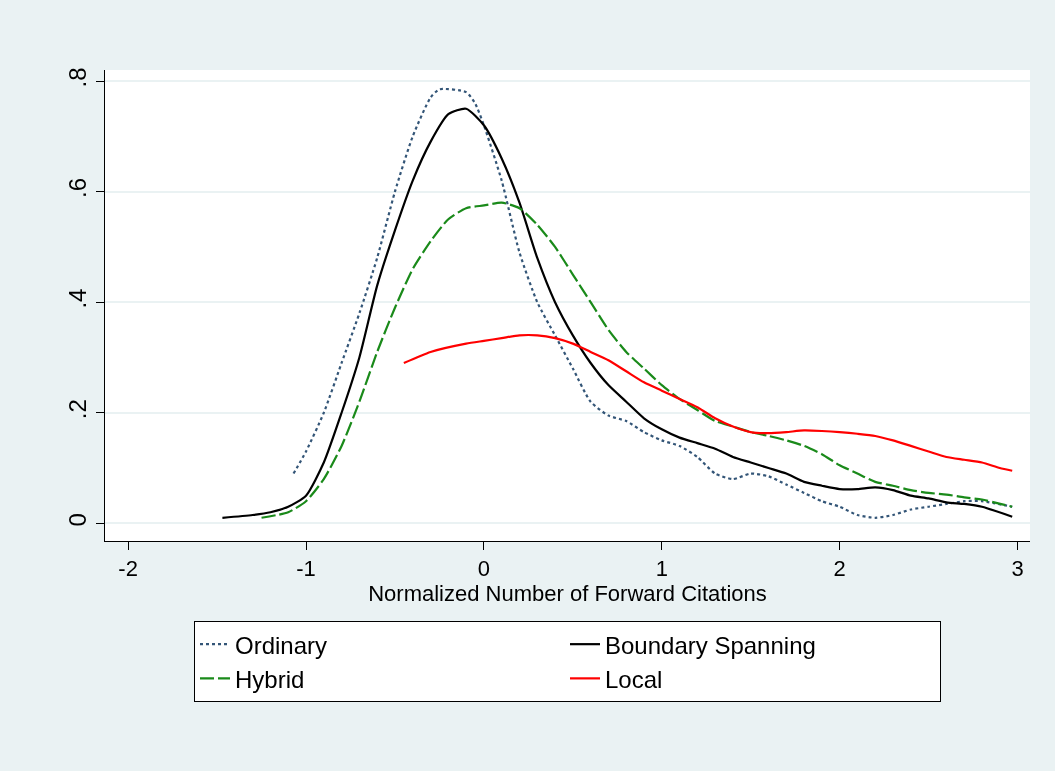 The width and height of the screenshot is (1055, 771). I want to click on x-tick-label: -2, so click(128, 569).